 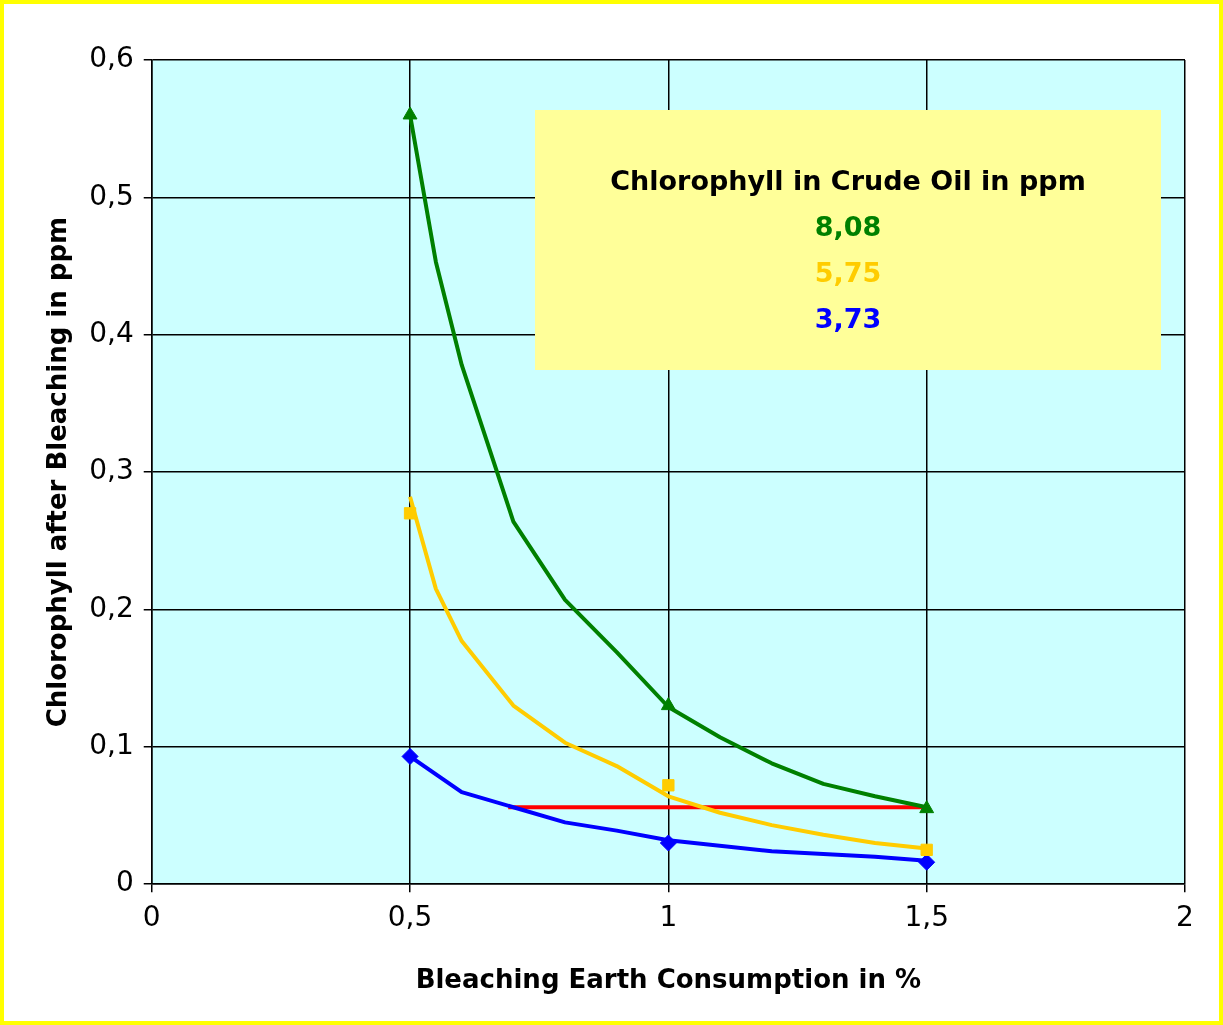 I want to click on legend-box: Chlorophyll in Crude Oil in ppm 8,08 5,75 3,73, so click(x=848, y=240).